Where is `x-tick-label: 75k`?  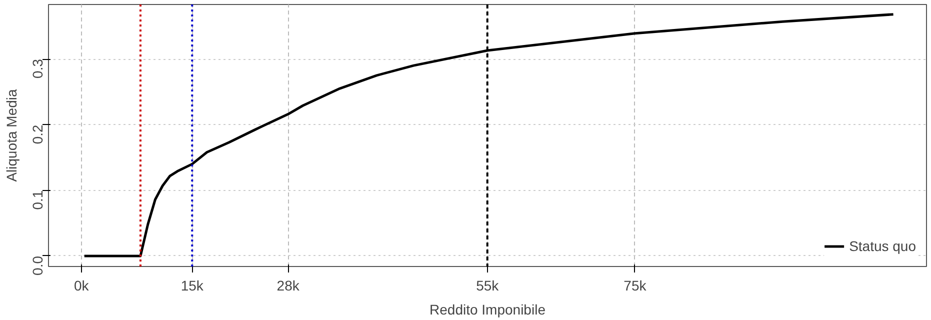 x-tick-label: 75k is located at coordinates (636, 286).